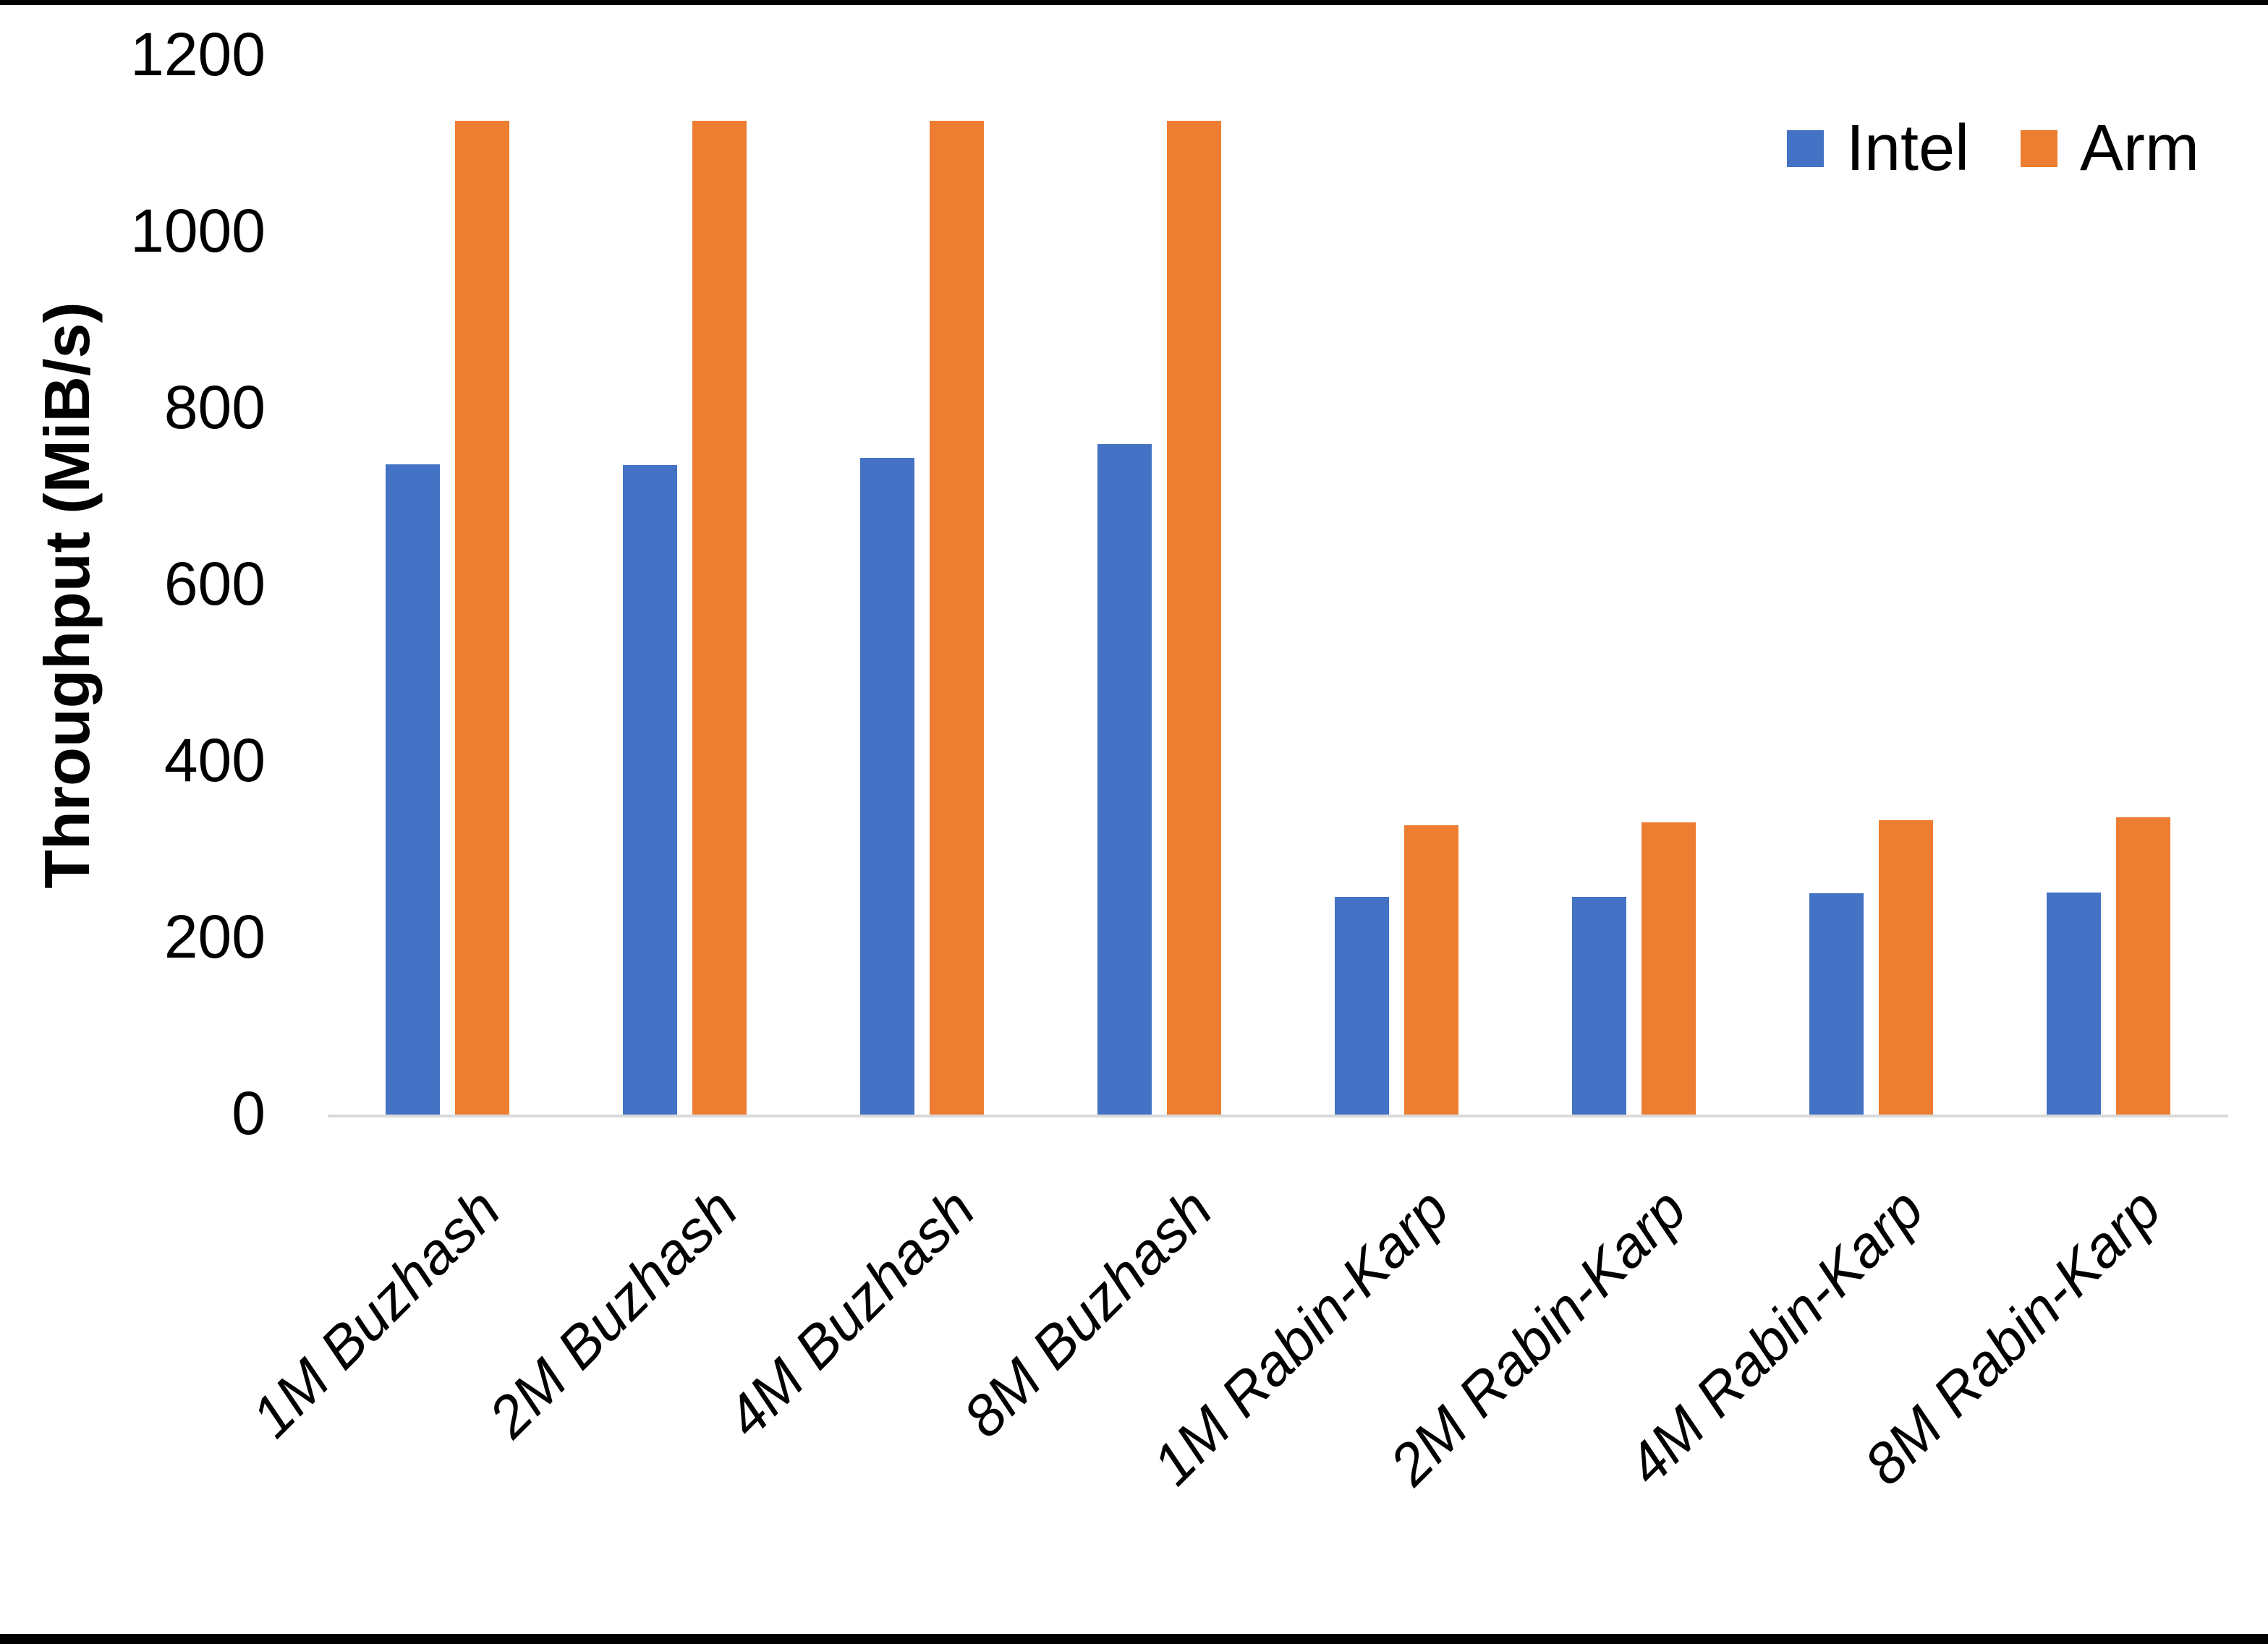 The image size is (2268, 1644). I want to click on bar-intel-8m-rabin-karp, so click(2074, 1004).